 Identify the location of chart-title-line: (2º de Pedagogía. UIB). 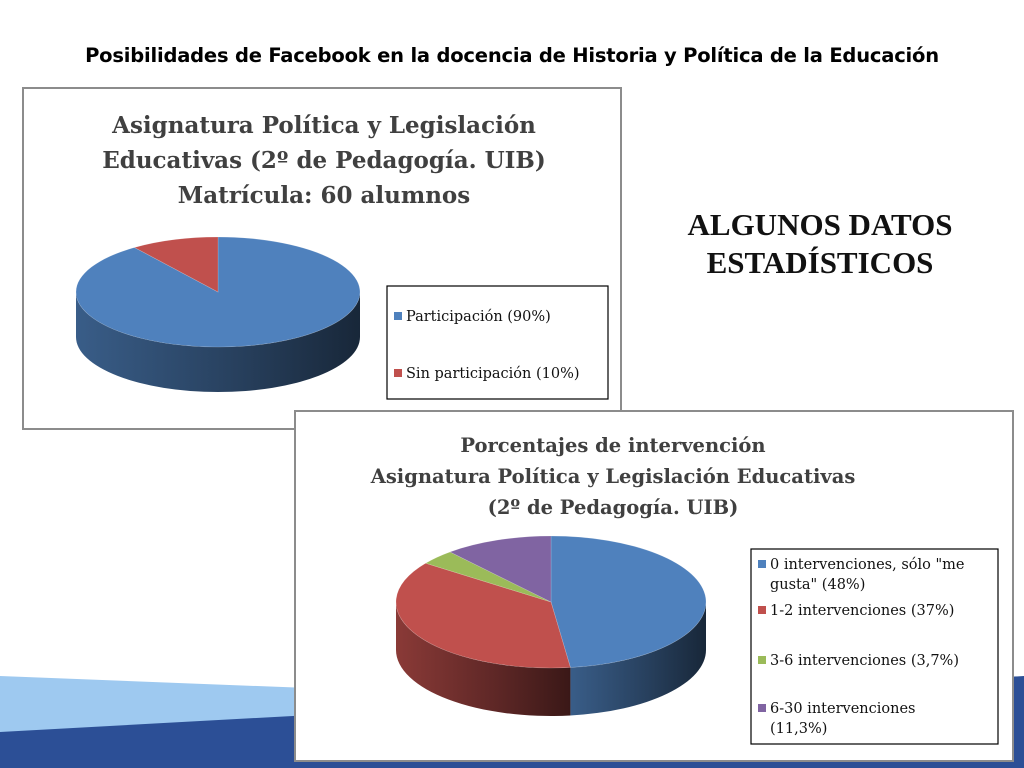
(613, 507).